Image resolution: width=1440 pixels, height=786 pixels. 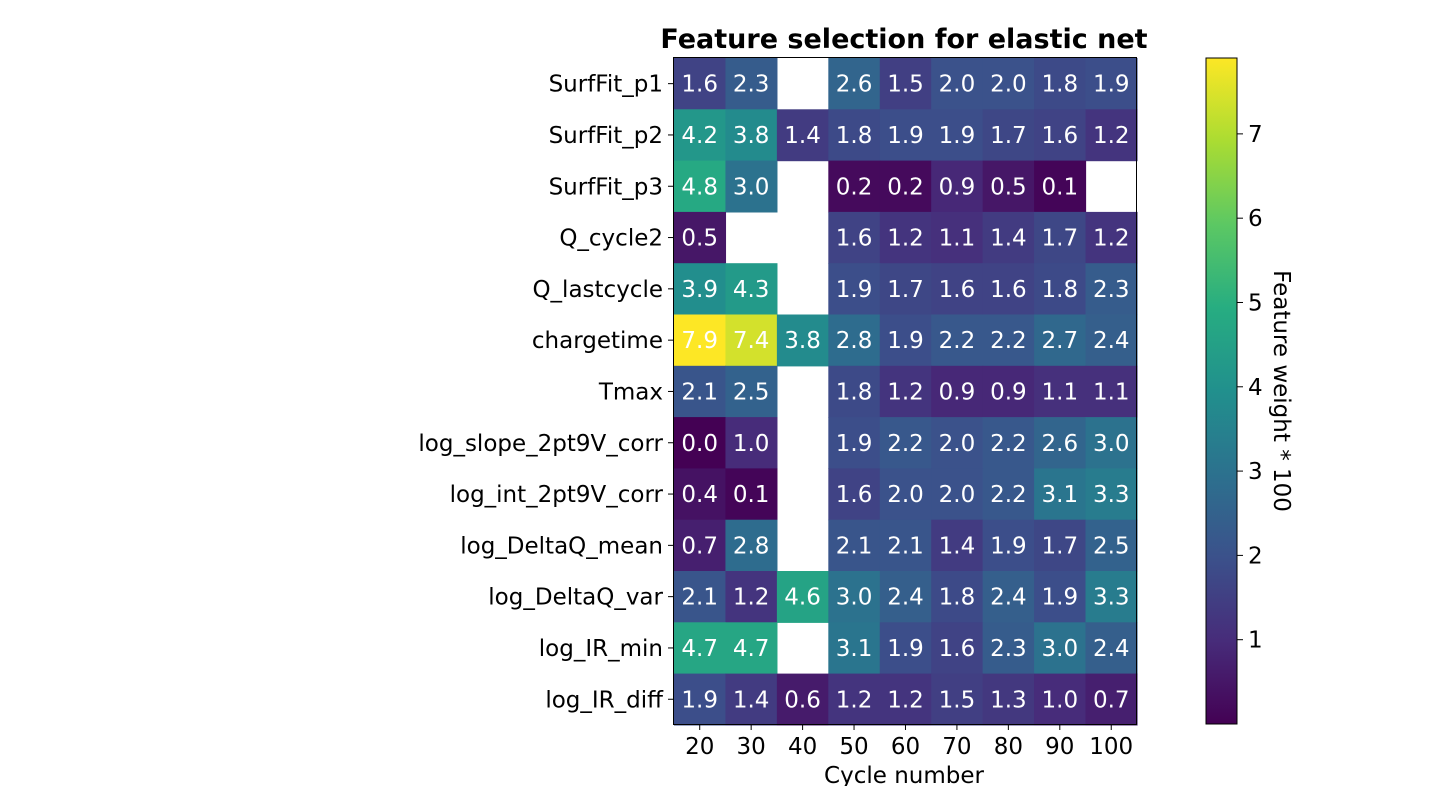 I want to click on cell-value-label: 7.9, so click(x=699, y=341).